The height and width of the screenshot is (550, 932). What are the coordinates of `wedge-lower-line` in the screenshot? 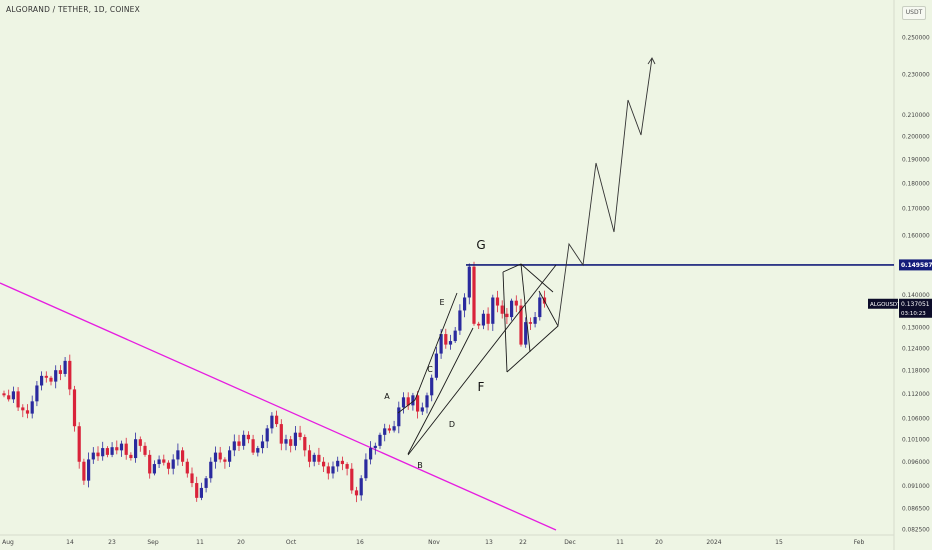 It's located at (440, 391).